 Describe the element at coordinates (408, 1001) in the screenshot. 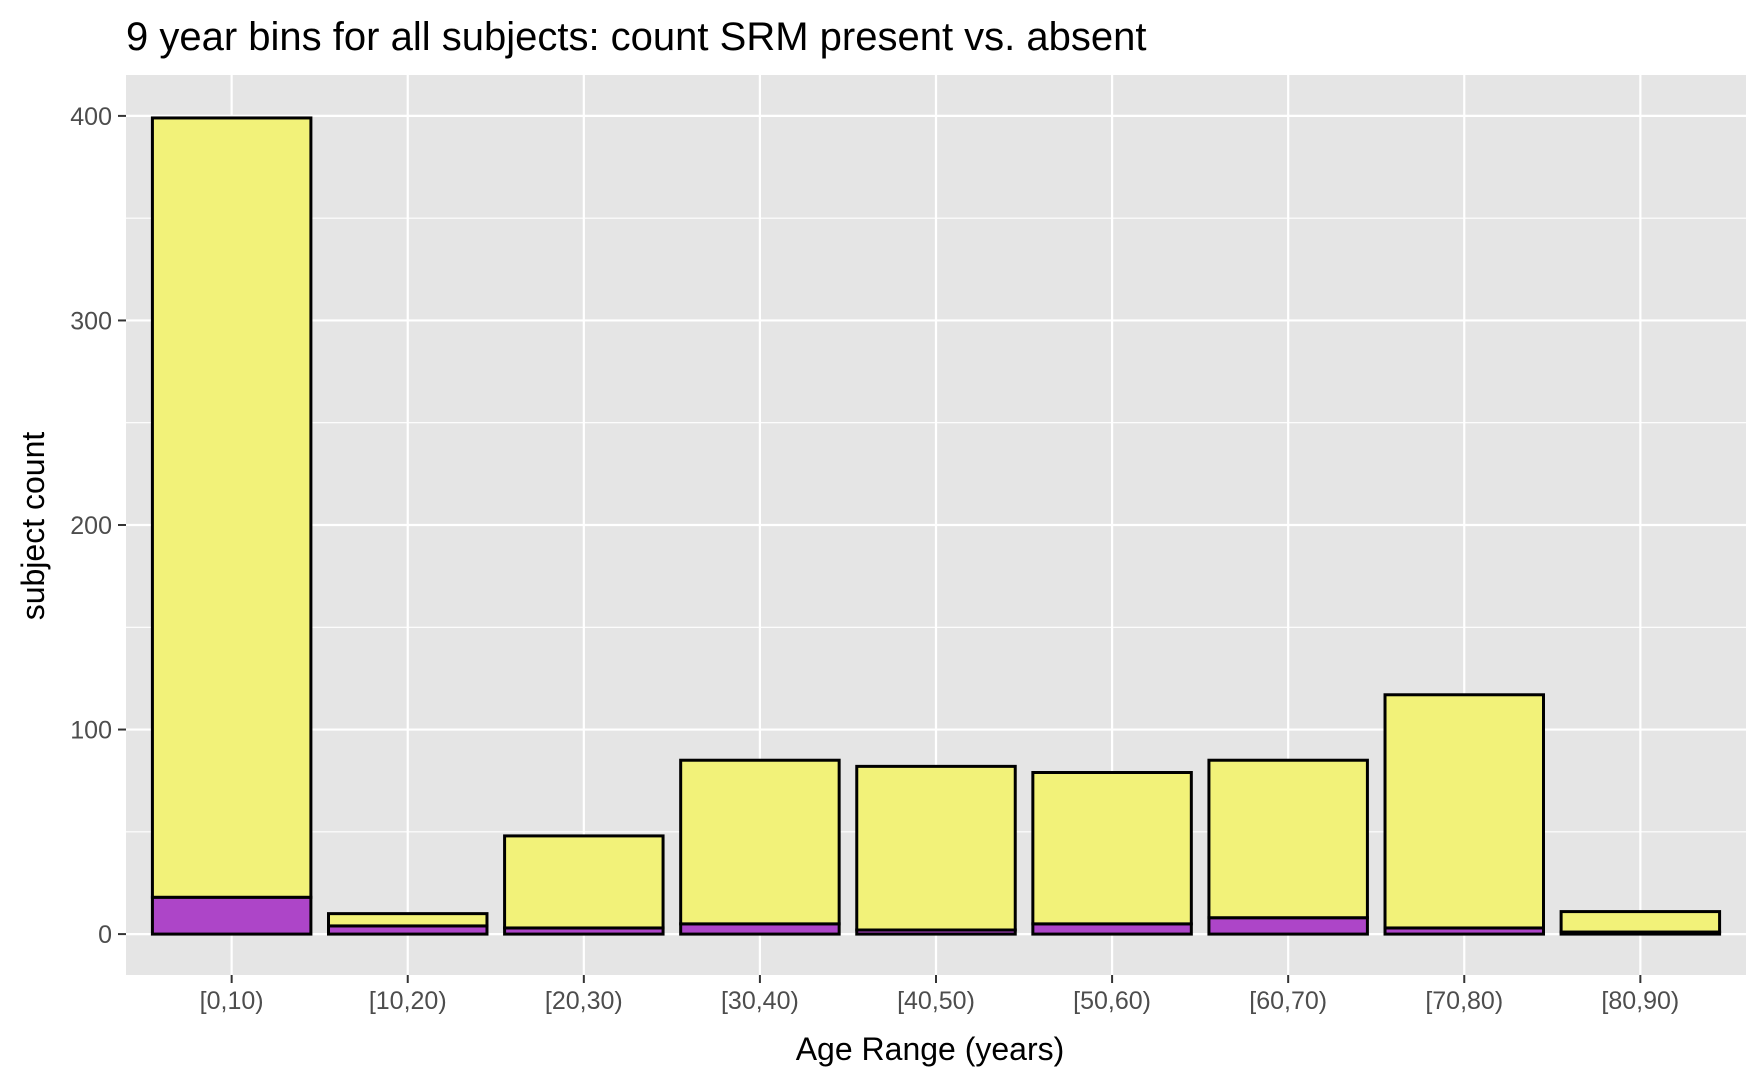

I see `x-tick-label: [10,20)` at that location.